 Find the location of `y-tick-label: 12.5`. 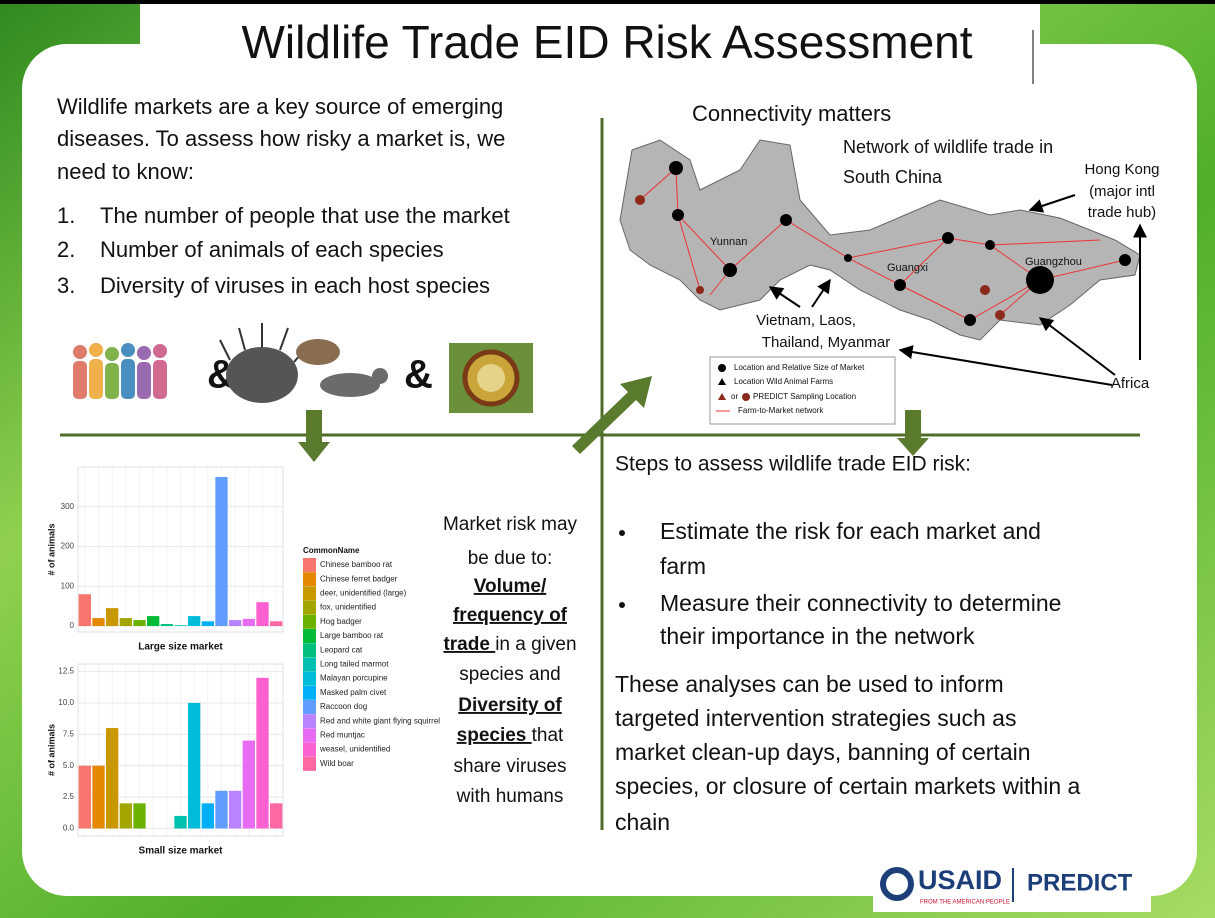

y-tick-label: 12.5 is located at coordinates (66, 671).